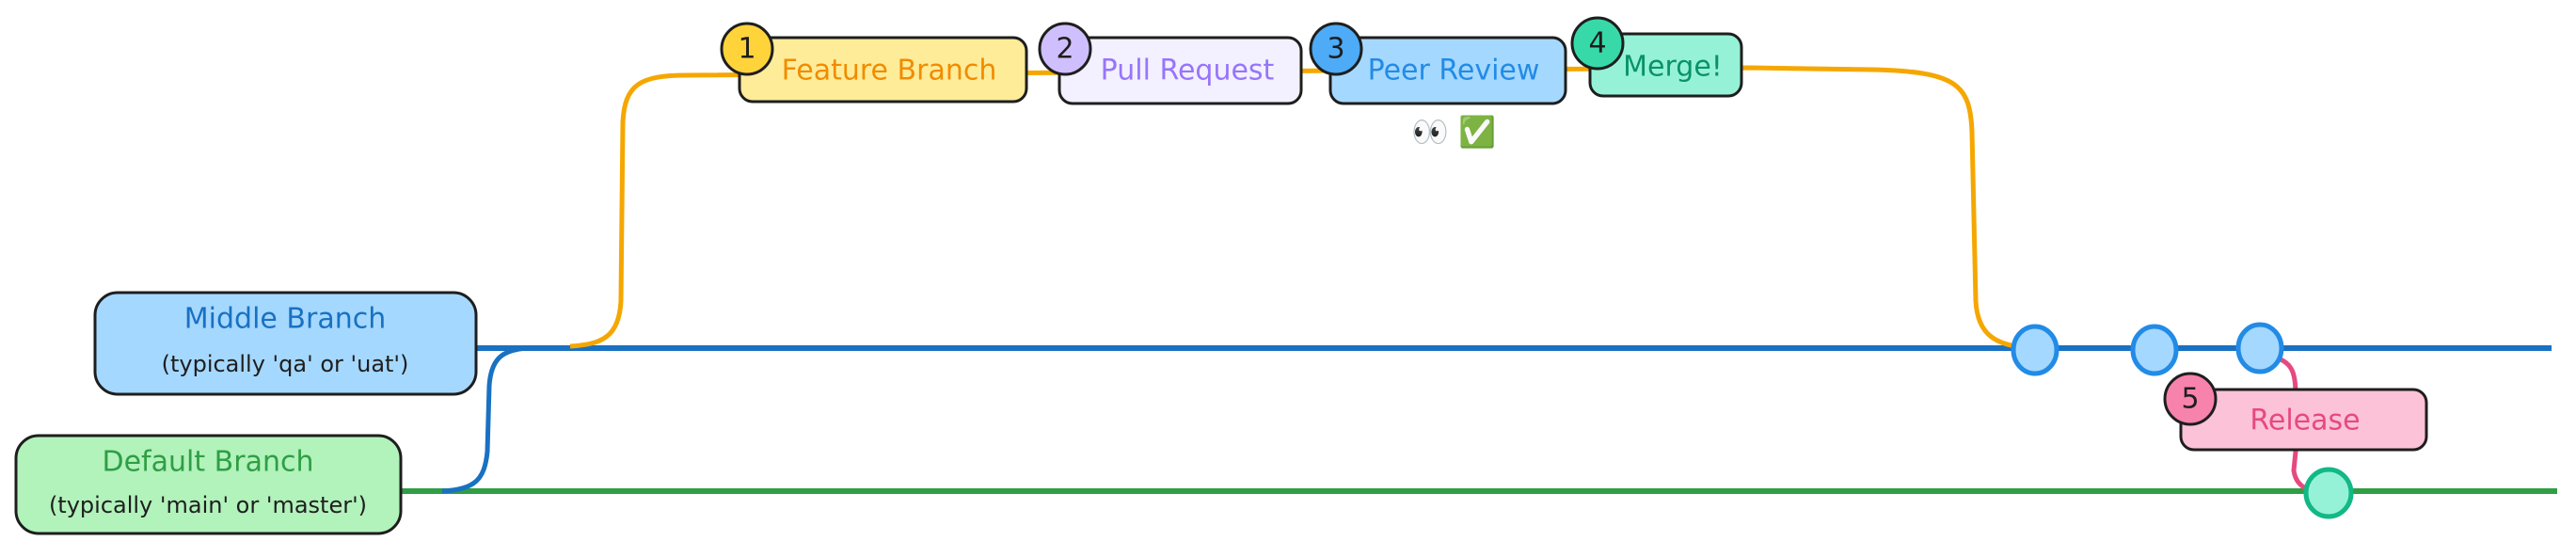 The height and width of the screenshot is (557, 2576). Describe the element at coordinates (1597, 43) in the screenshot. I see `step-number: 4` at that location.